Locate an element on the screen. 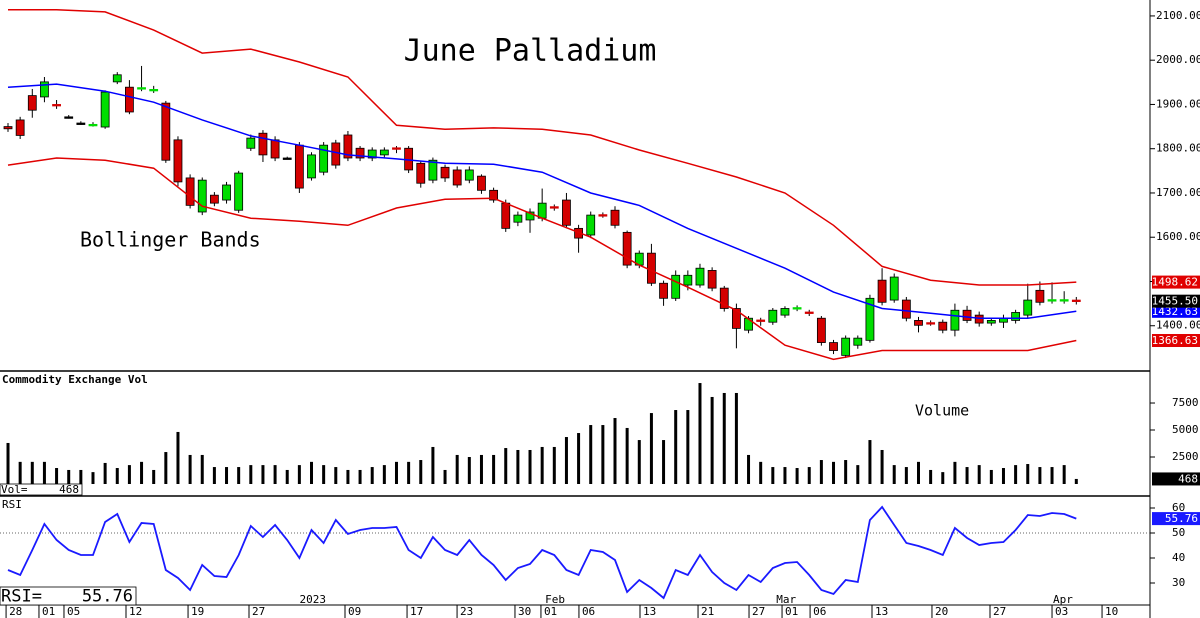  readout-box is located at coordinates (68, 596).